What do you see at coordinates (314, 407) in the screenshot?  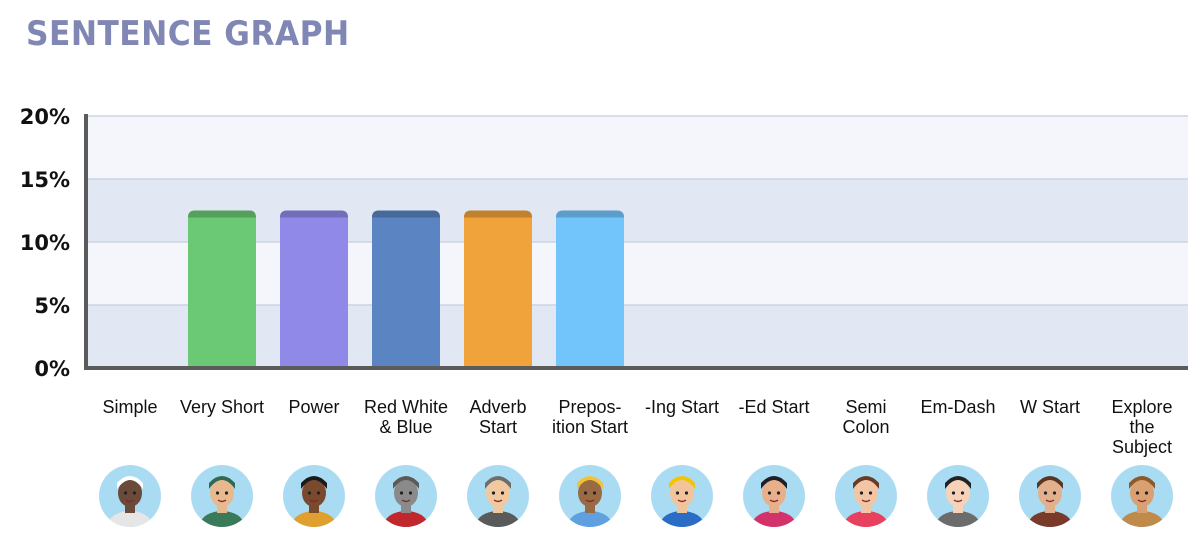 I see `x-tick-label: Power` at bounding box center [314, 407].